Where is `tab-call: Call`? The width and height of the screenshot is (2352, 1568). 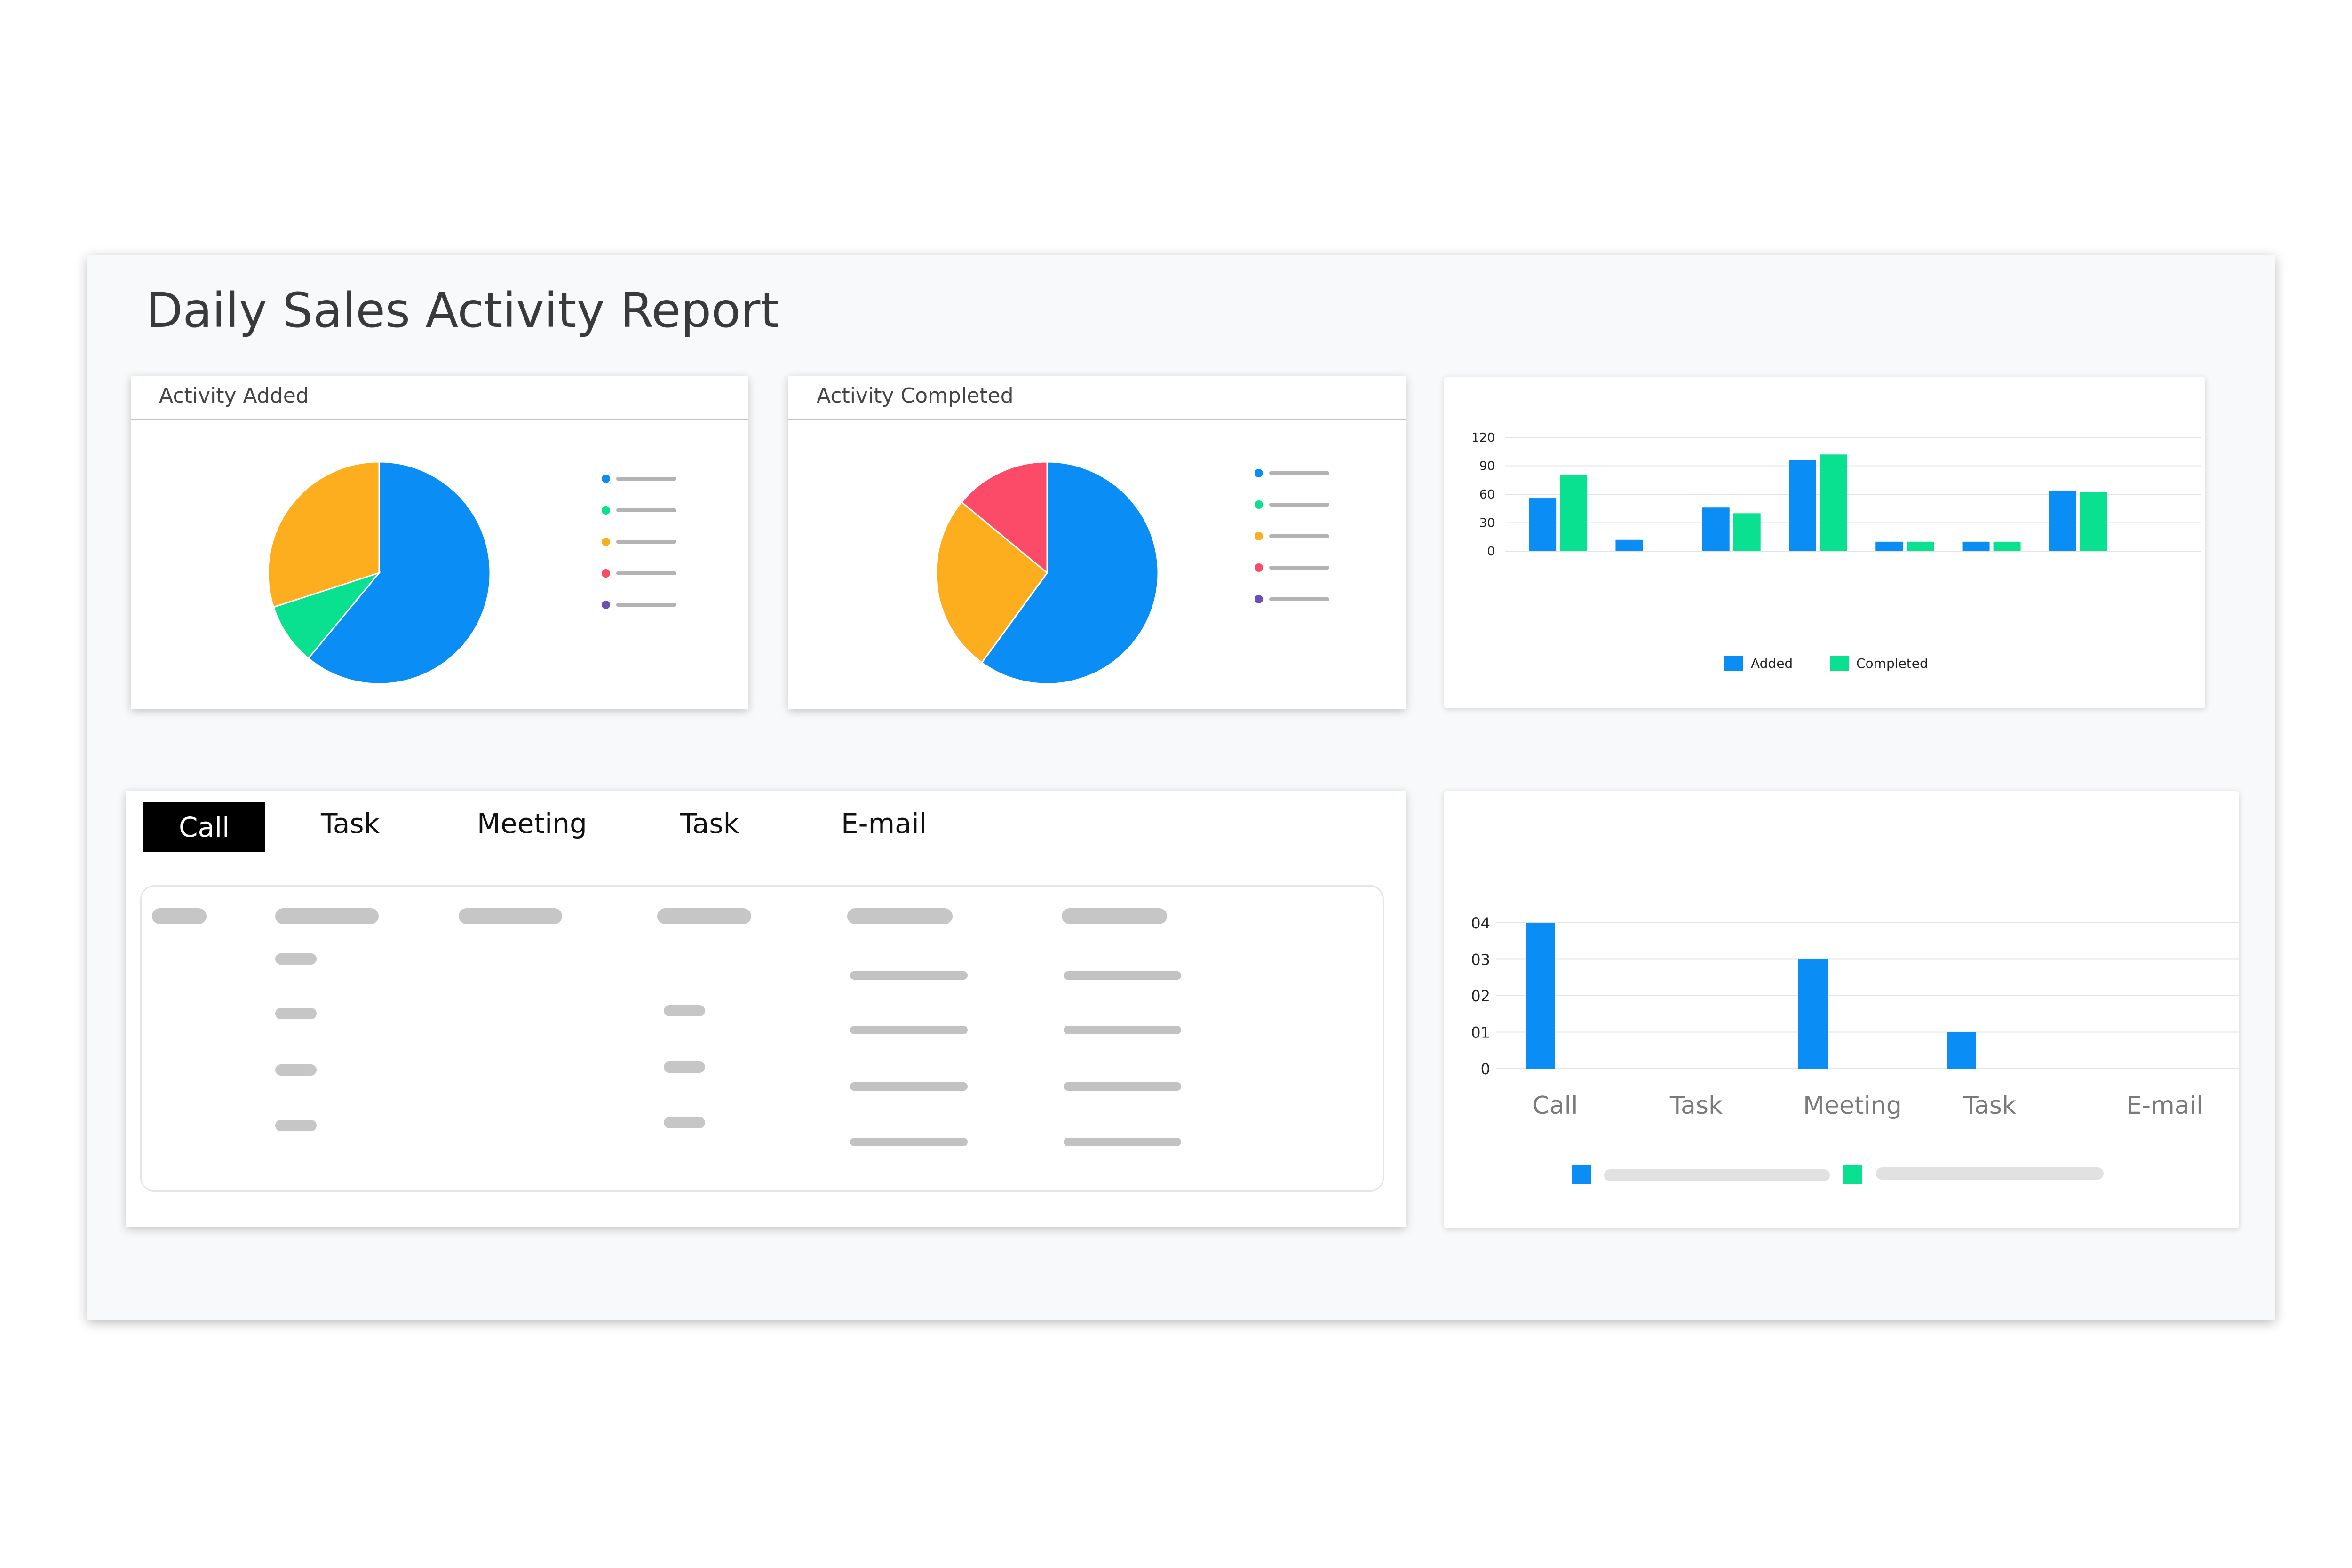
tab-call: Call is located at coordinates (204, 827).